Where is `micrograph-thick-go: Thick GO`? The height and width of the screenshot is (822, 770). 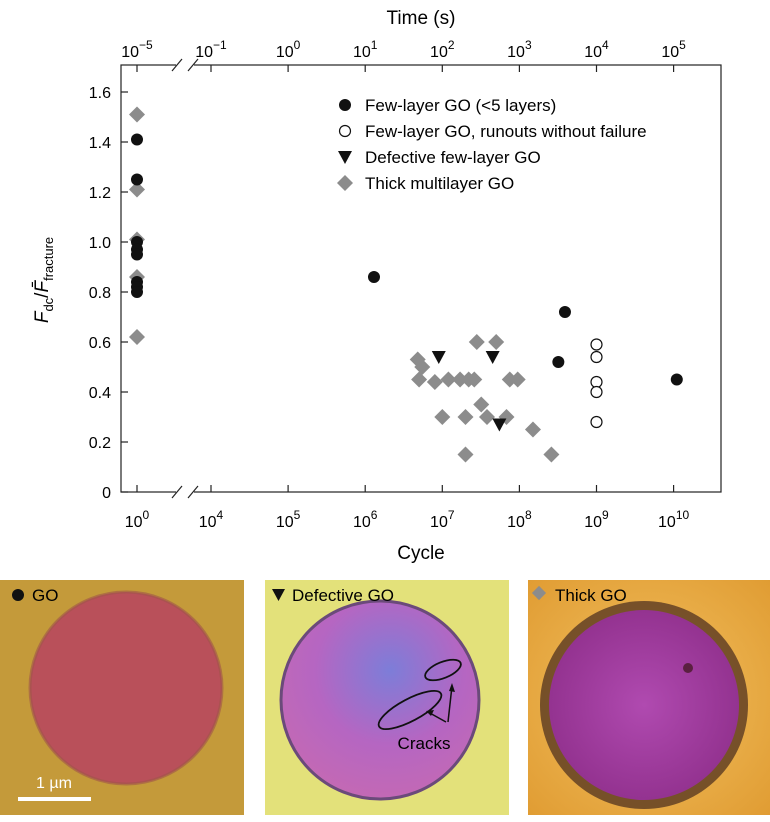 micrograph-thick-go: Thick GO is located at coordinates (649, 697).